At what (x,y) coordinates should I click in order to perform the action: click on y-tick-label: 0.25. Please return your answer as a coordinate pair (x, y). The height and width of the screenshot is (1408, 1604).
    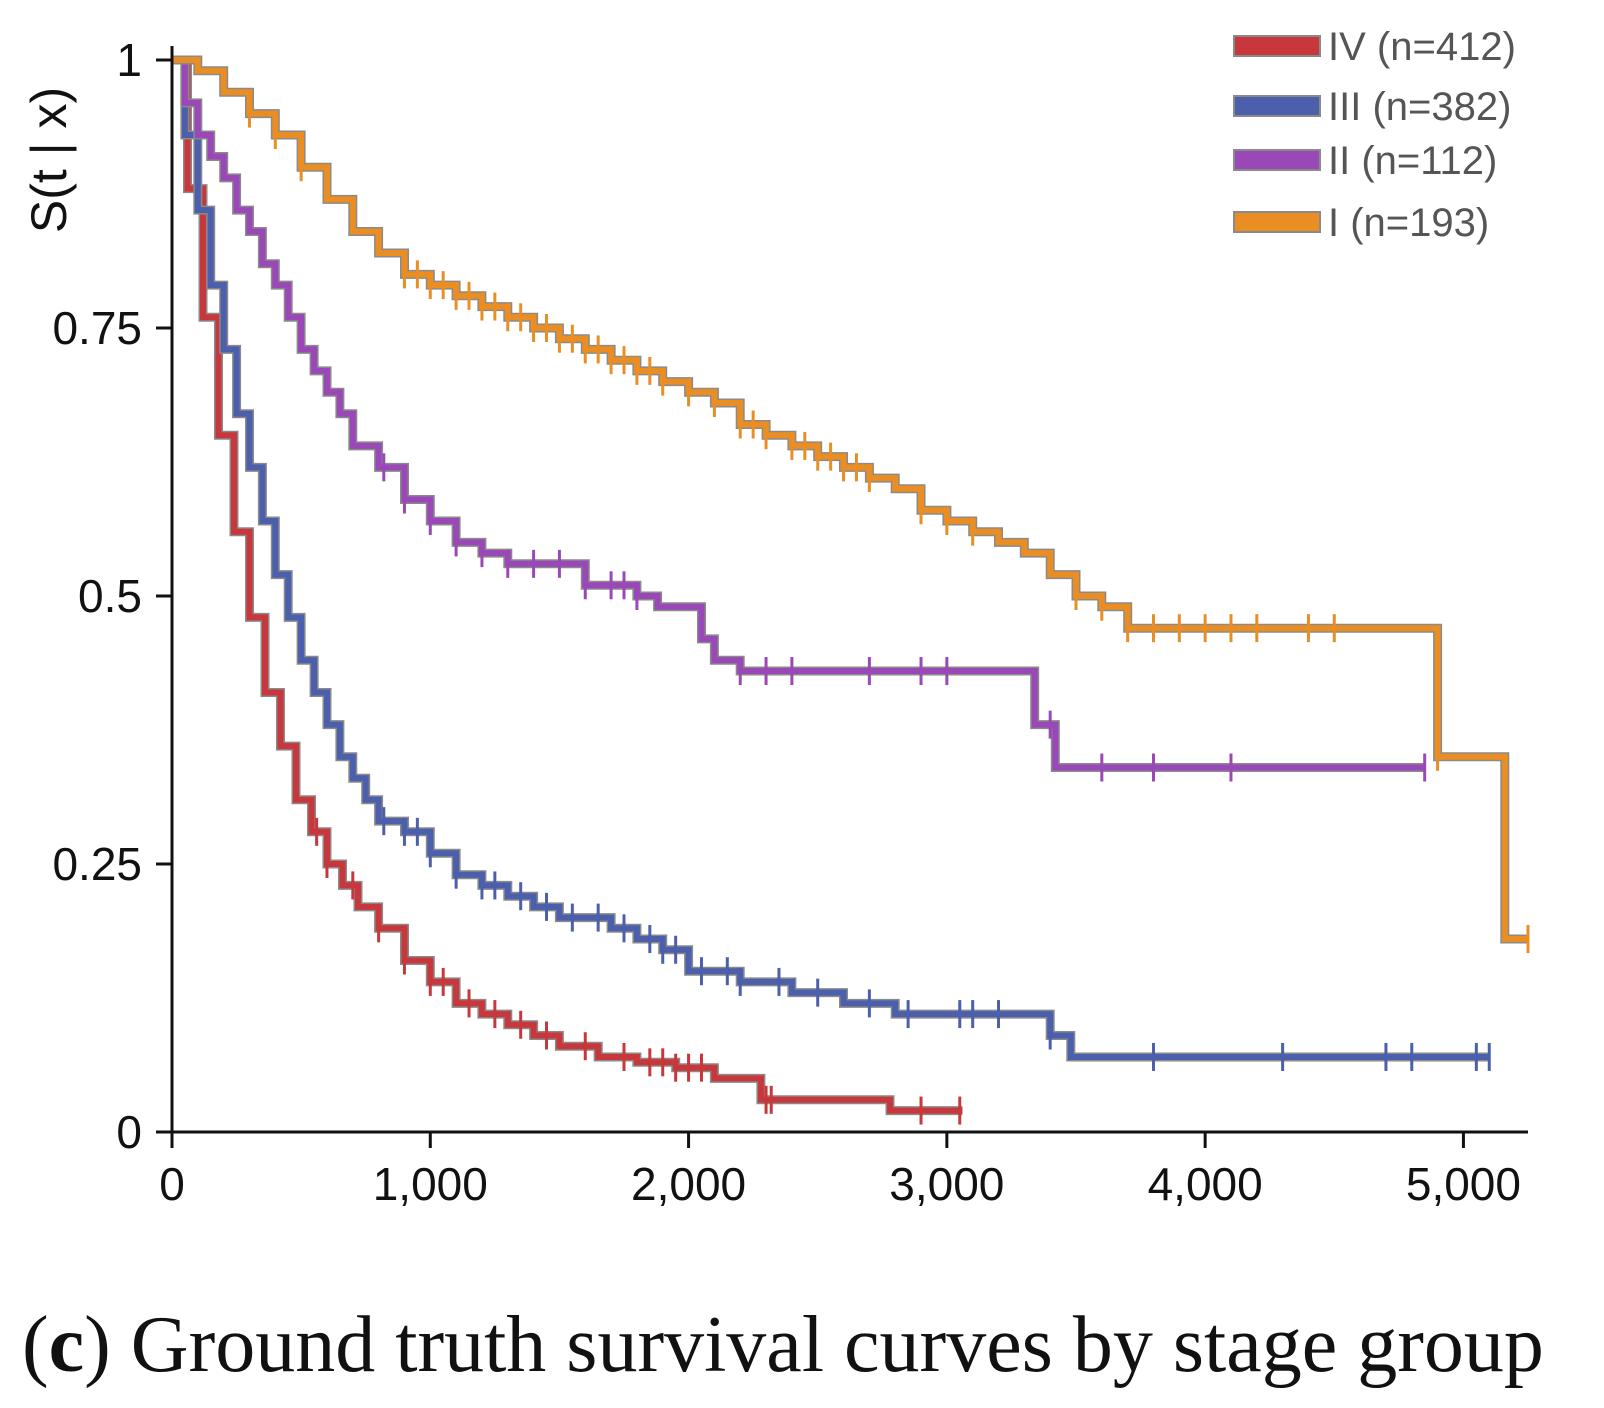
    Looking at the image, I should click on (97, 864).